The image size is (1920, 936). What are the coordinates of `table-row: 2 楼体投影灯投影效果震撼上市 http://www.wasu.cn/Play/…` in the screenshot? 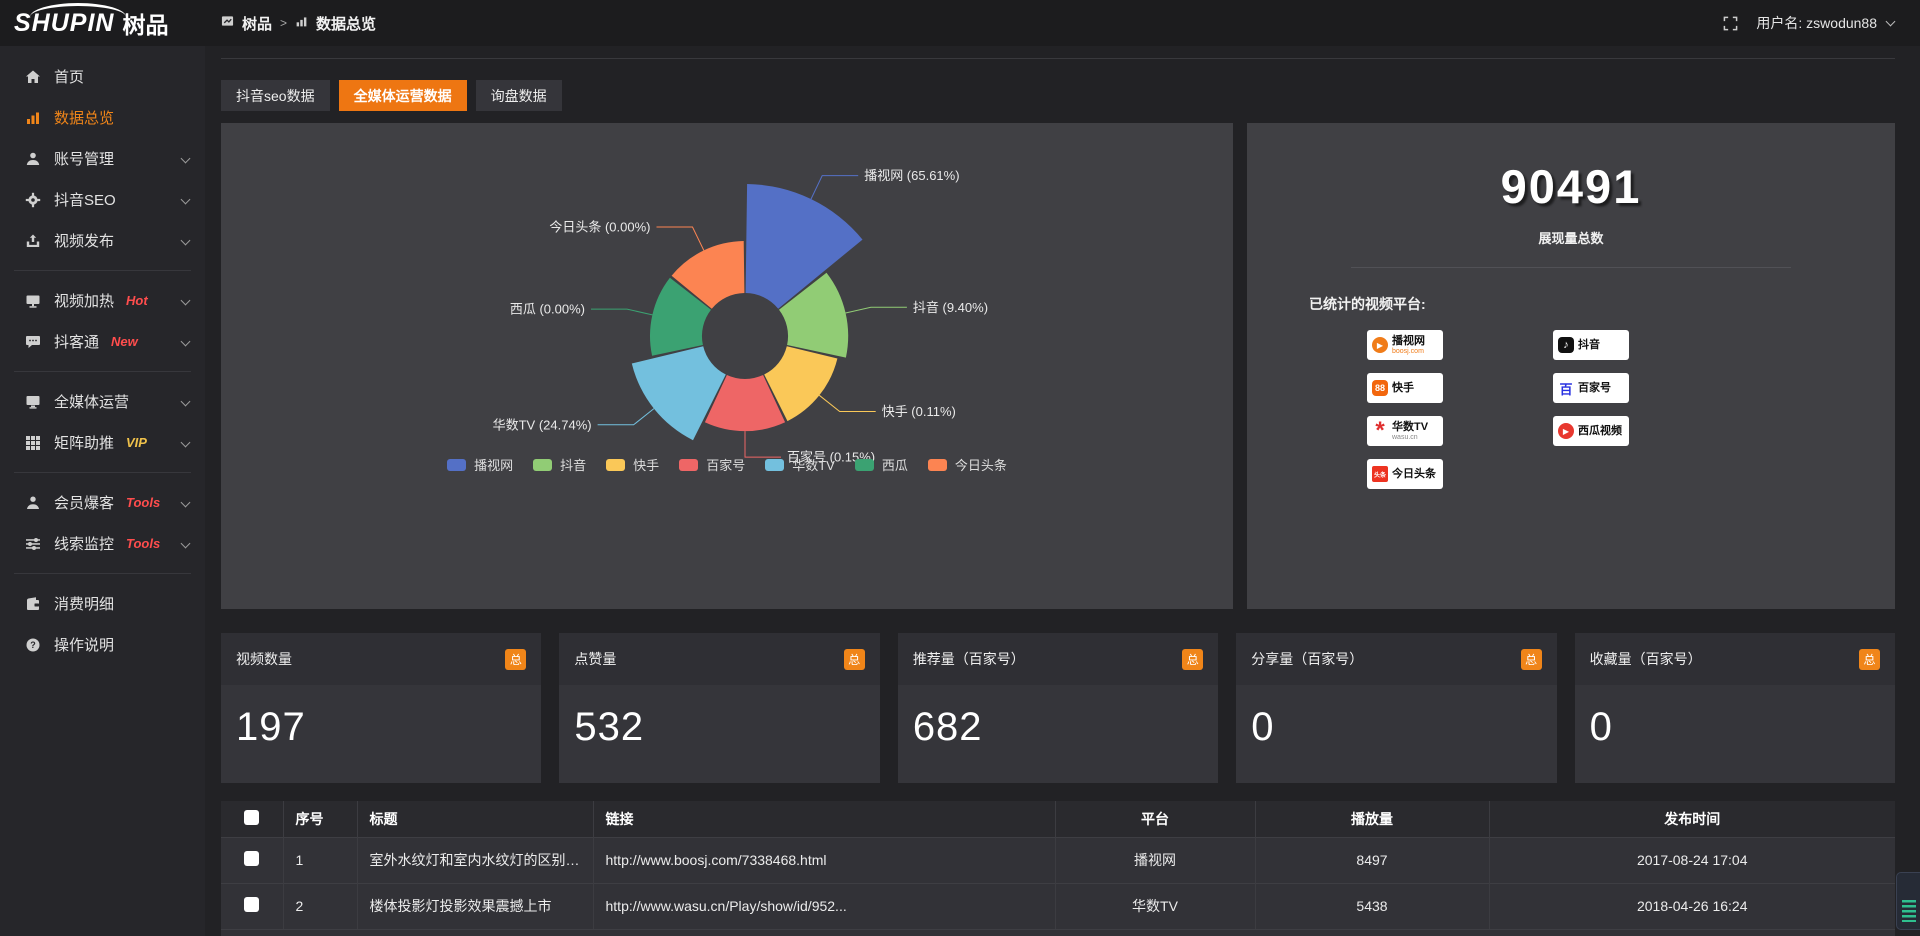 It's located at (1058, 905).